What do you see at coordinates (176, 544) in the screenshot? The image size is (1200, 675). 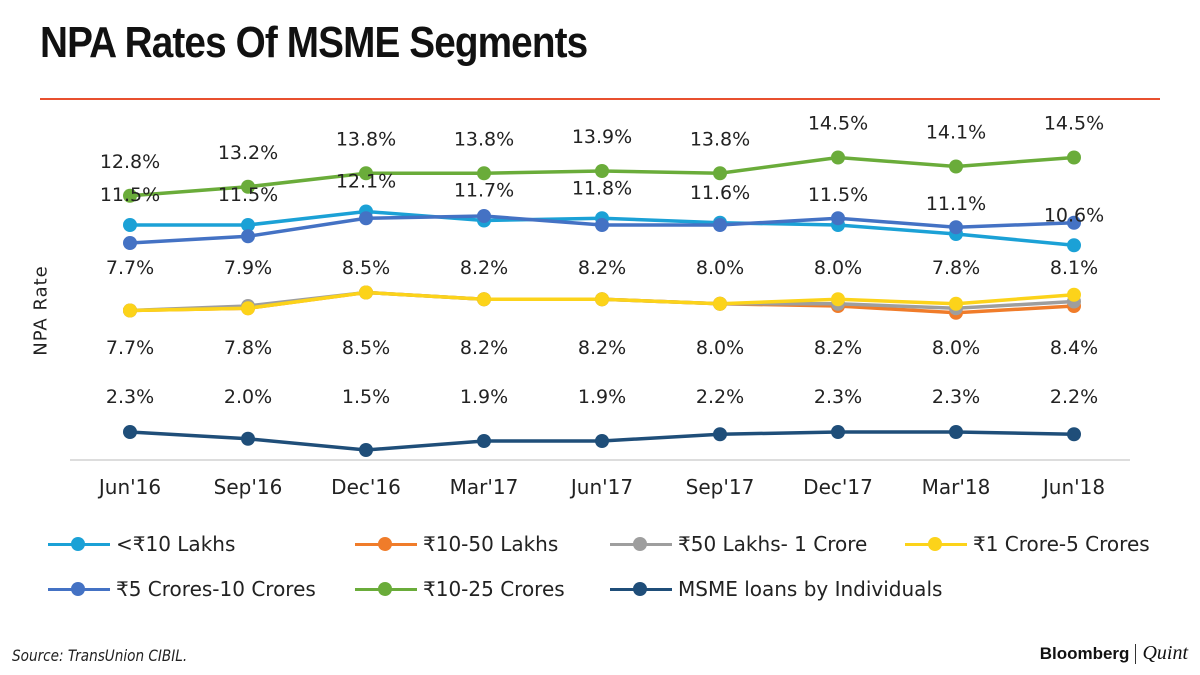 I see `legend-label: <₹10 Lakhs` at bounding box center [176, 544].